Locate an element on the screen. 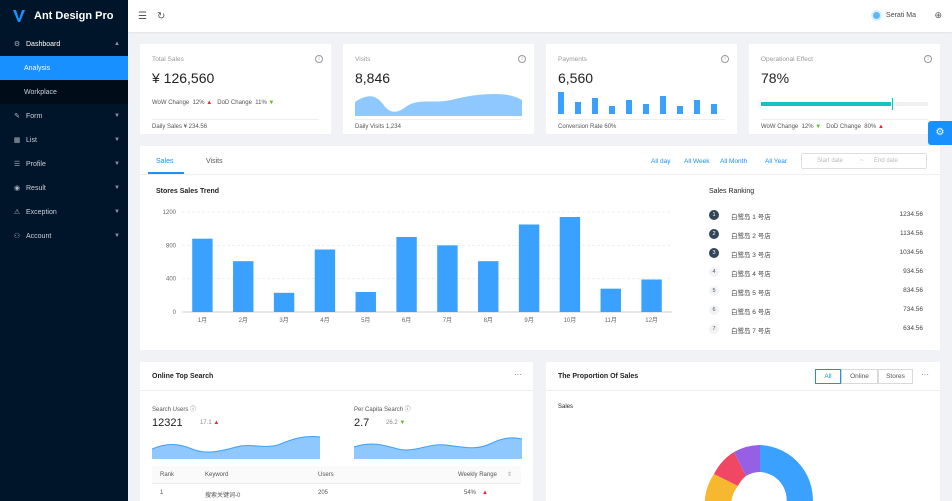  globe-icon: ⊕ is located at coordinates (938, 15).